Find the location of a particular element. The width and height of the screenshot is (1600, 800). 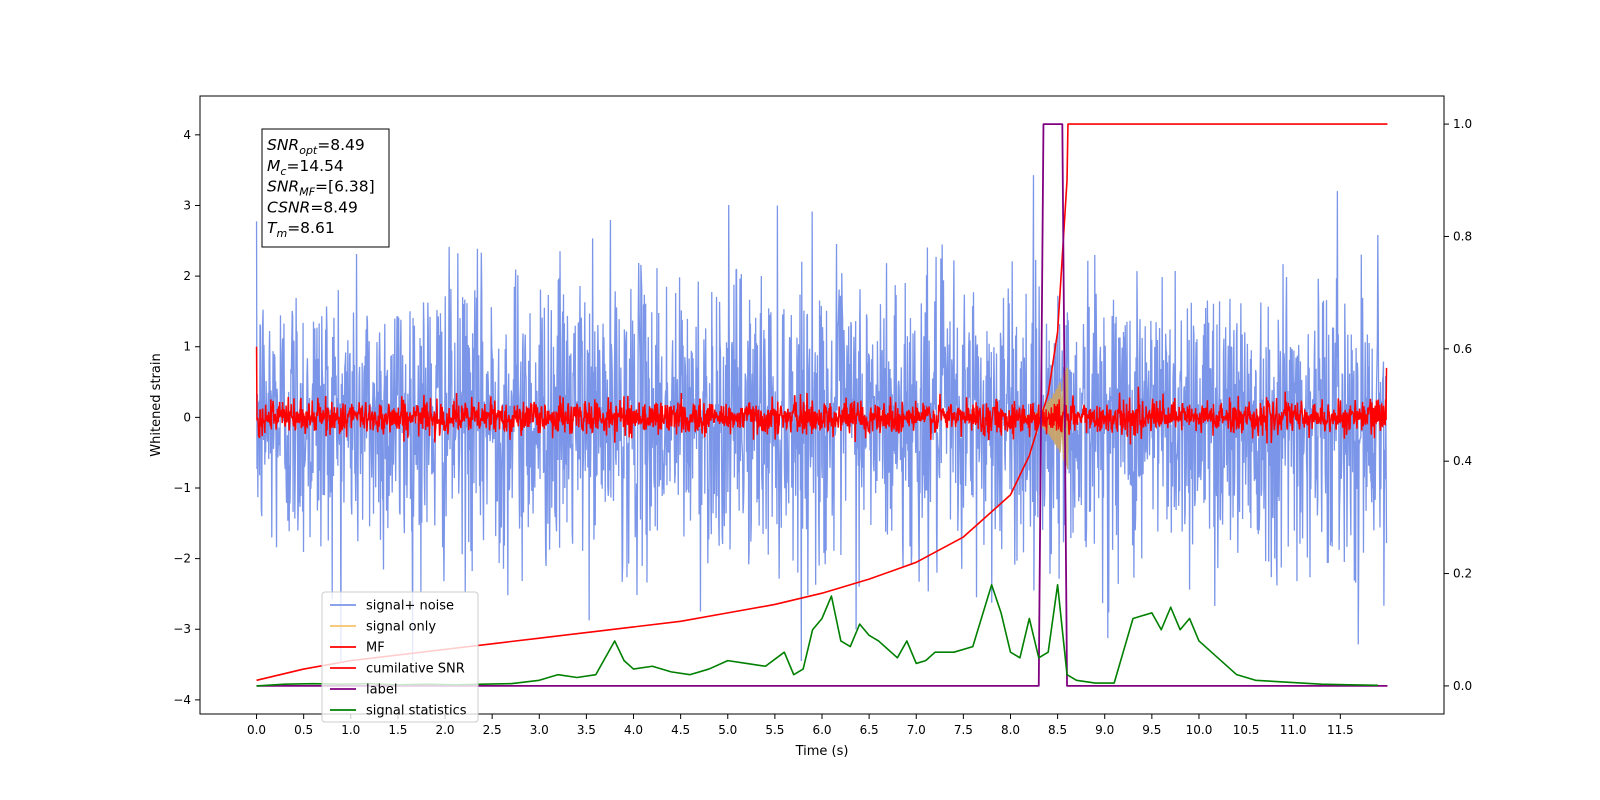

legend-entry: signal only is located at coordinates (401, 627).